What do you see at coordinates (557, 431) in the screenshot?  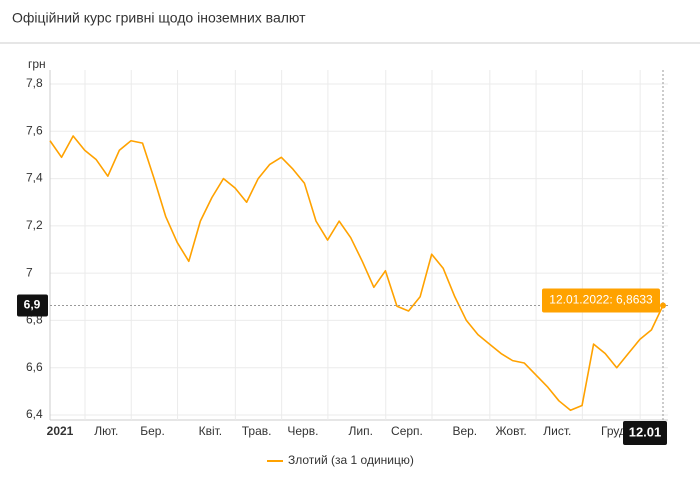 I see `x-tick-label: Лист.` at bounding box center [557, 431].